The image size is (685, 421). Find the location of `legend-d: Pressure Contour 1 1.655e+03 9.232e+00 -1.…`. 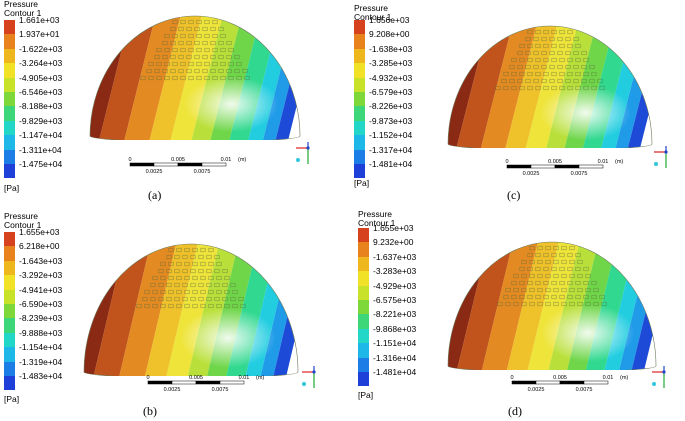

legend-d: Pressure Contour 1 1.655e+03 9.232e+00 -1.… is located at coordinates (398, 305).